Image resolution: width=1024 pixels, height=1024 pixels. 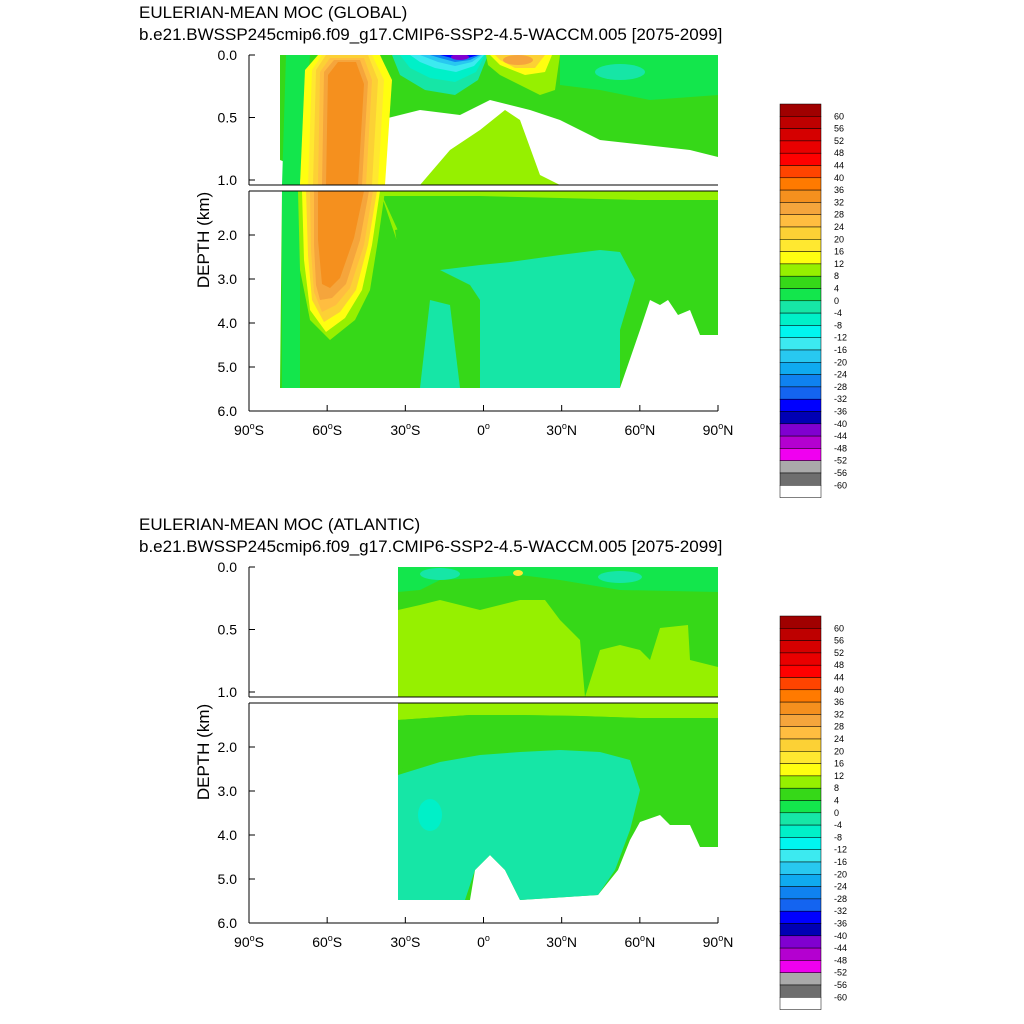 What do you see at coordinates (405, 941) in the screenshot?
I see `x-tick-label: 30oS` at bounding box center [405, 941].